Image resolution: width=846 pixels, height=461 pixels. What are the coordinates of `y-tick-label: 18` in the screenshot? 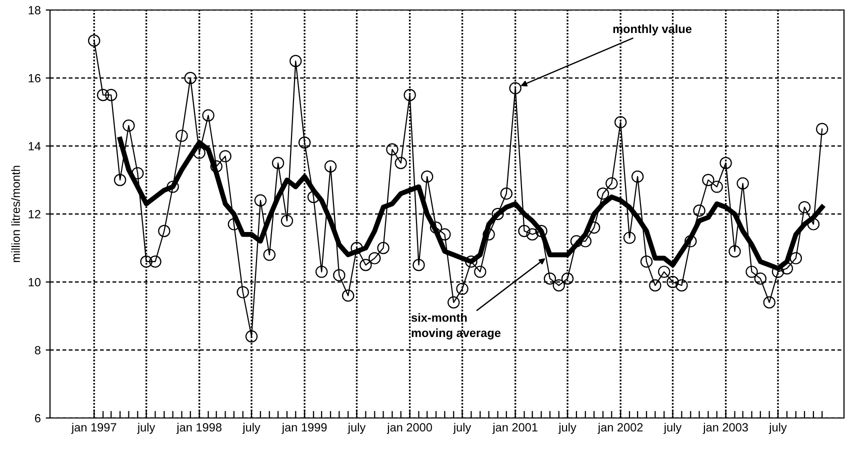 It's located at (34, 10).